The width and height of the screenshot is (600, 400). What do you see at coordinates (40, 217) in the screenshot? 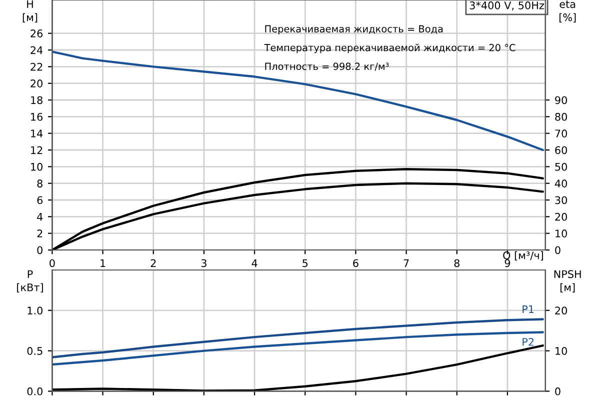
I see `y-tick-label: 4` at bounding box center [40, 217].